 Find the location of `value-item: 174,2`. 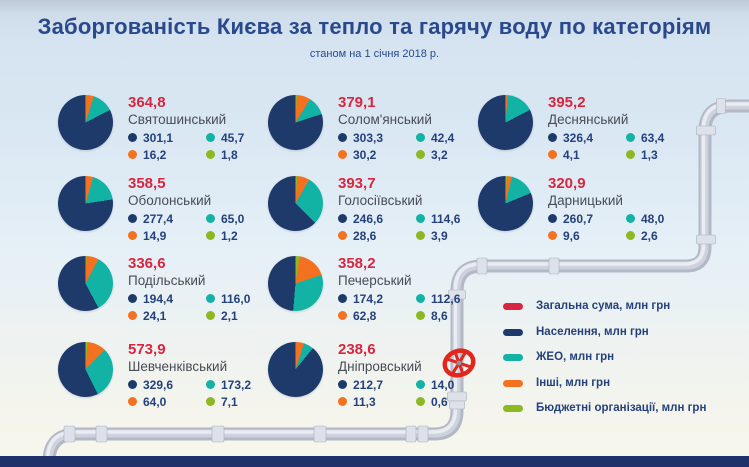

value-item: 174,2 is located at coordinates (374, 299).